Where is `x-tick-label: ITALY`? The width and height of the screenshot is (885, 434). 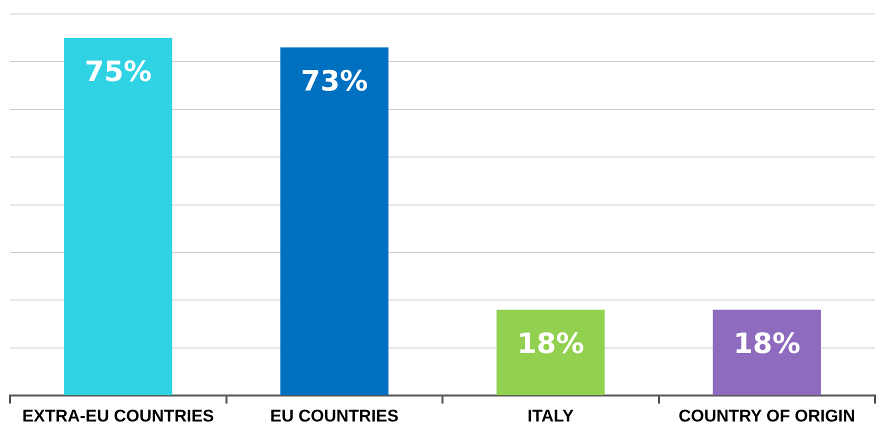
x-tick-label: ITALY is located at coordinates (550, 416).